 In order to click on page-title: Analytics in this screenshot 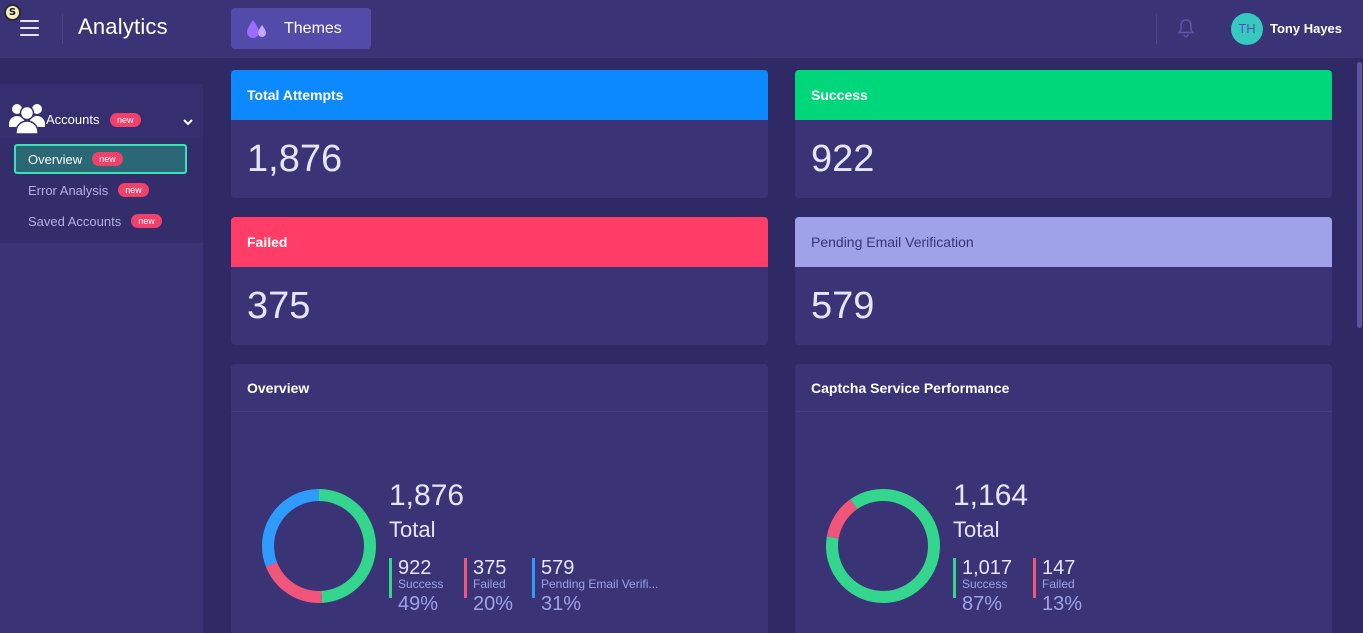, I will do `click(123, 26)`.